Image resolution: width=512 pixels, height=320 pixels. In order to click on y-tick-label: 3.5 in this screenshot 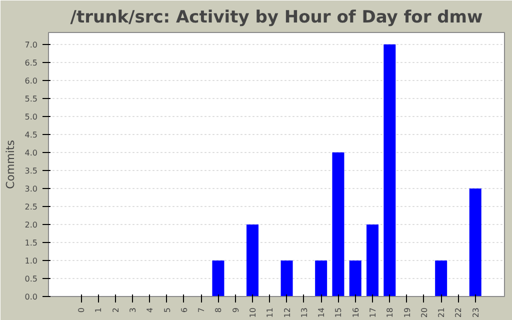, I will do `click(31, 171)`.